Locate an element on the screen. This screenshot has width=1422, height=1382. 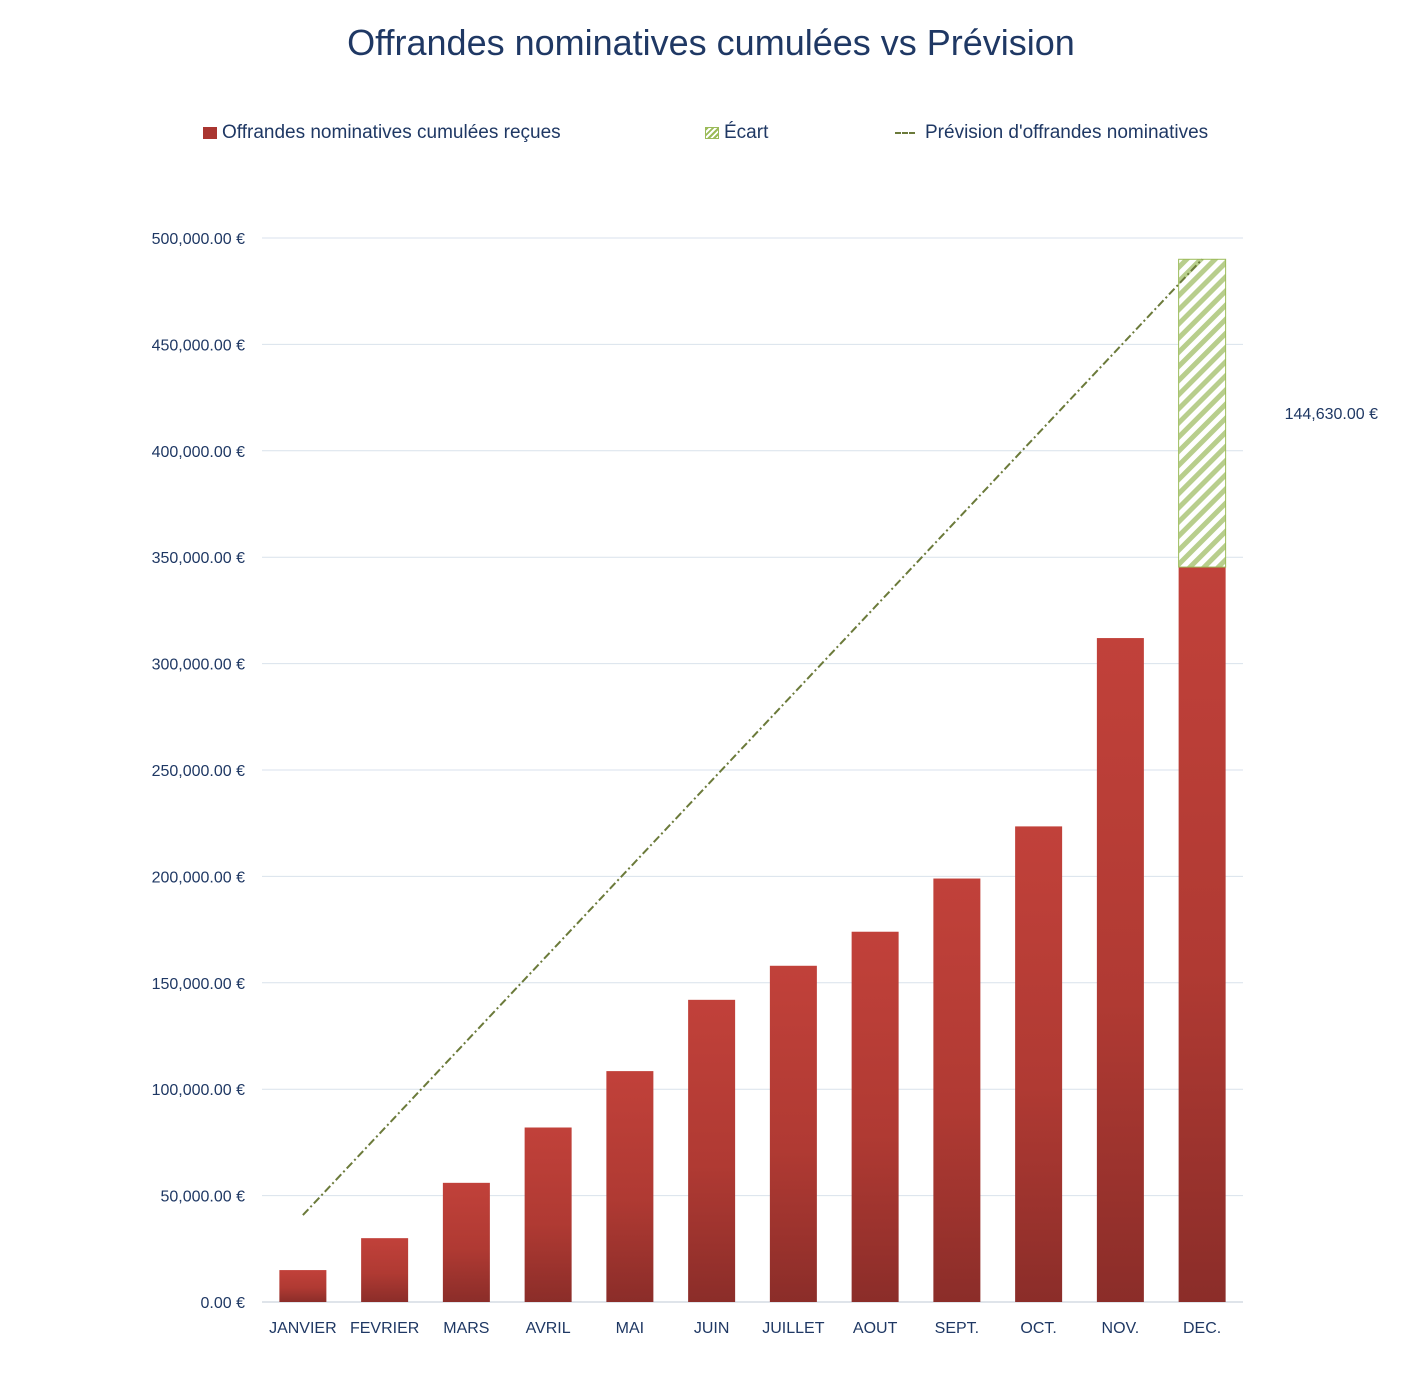
legend-swatch-received is located at coordinates (210, 133).